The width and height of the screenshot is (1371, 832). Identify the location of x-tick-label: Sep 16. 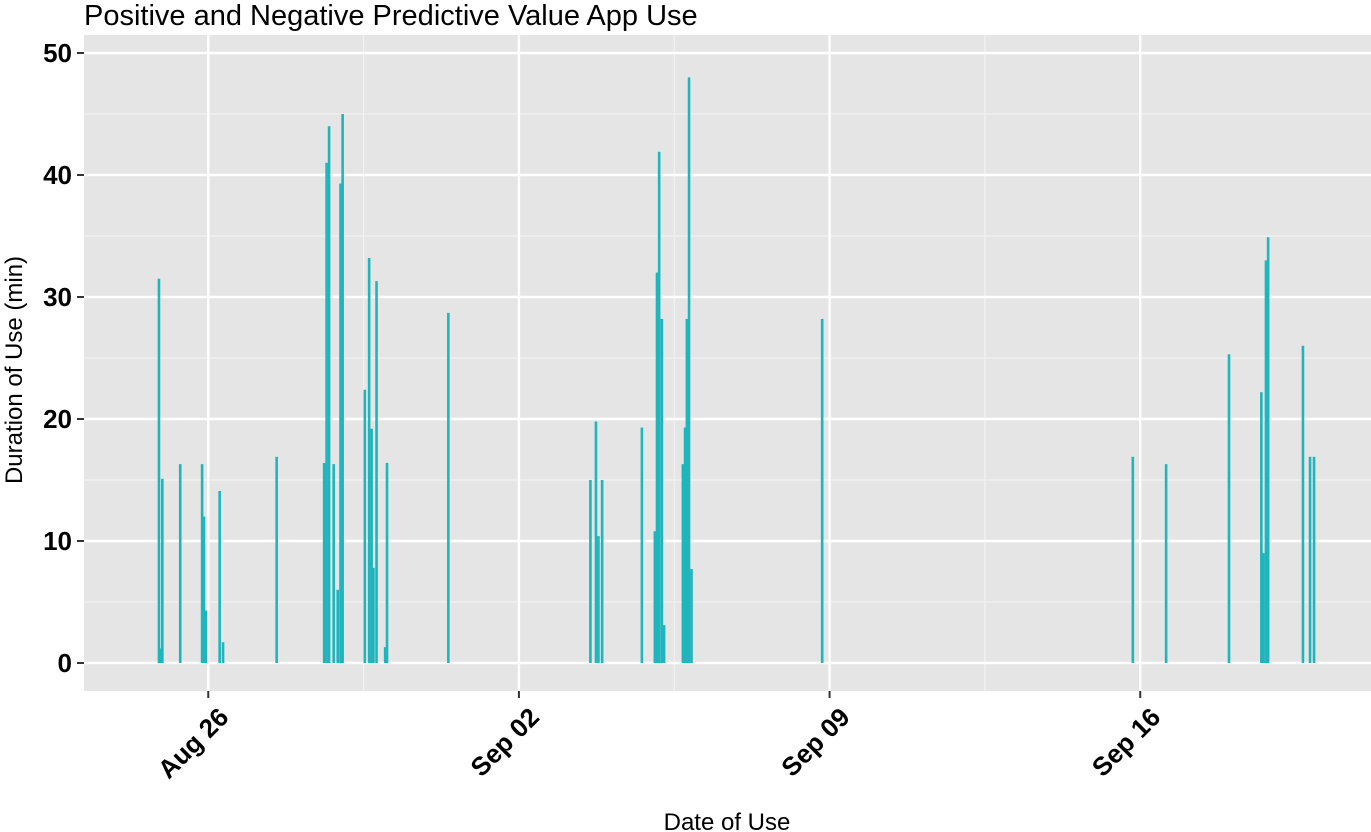
(1126, 742).